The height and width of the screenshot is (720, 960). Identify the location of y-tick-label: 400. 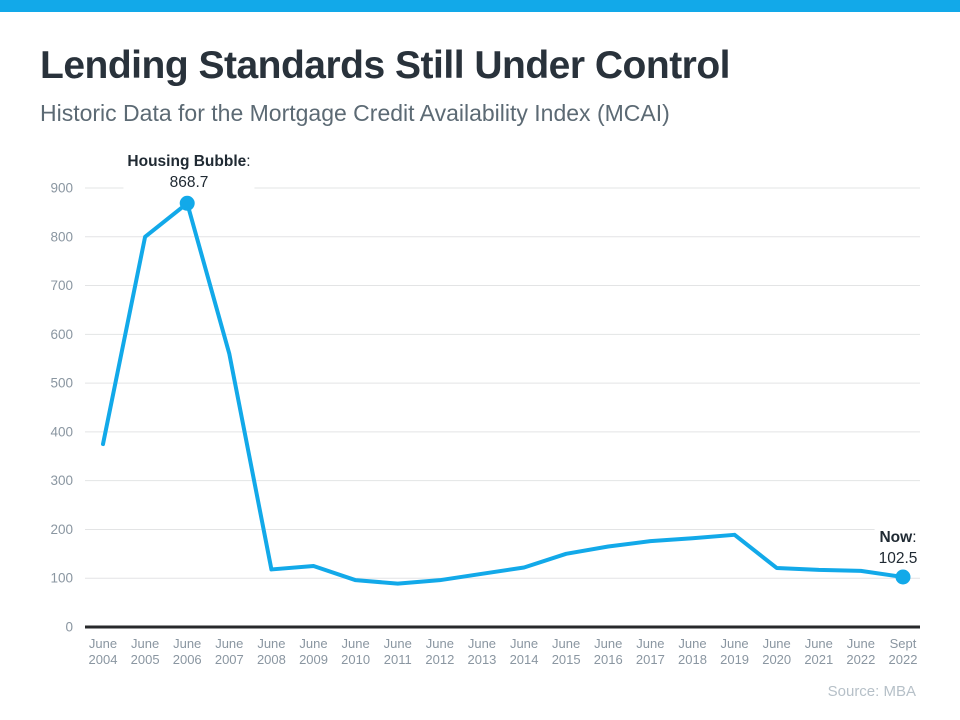
(61, 431).